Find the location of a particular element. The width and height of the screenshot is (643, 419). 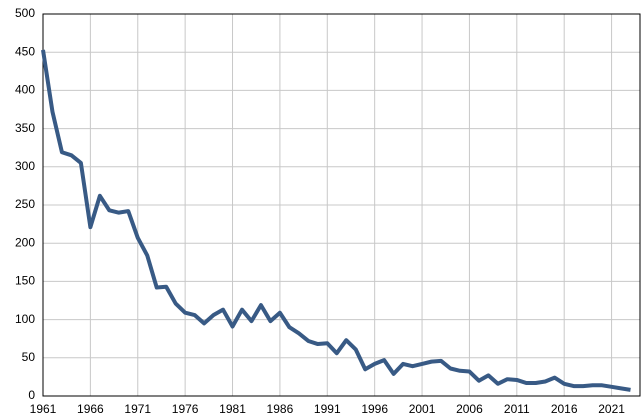

x-tick-label: 2001 is located at coordinates (422, 409).